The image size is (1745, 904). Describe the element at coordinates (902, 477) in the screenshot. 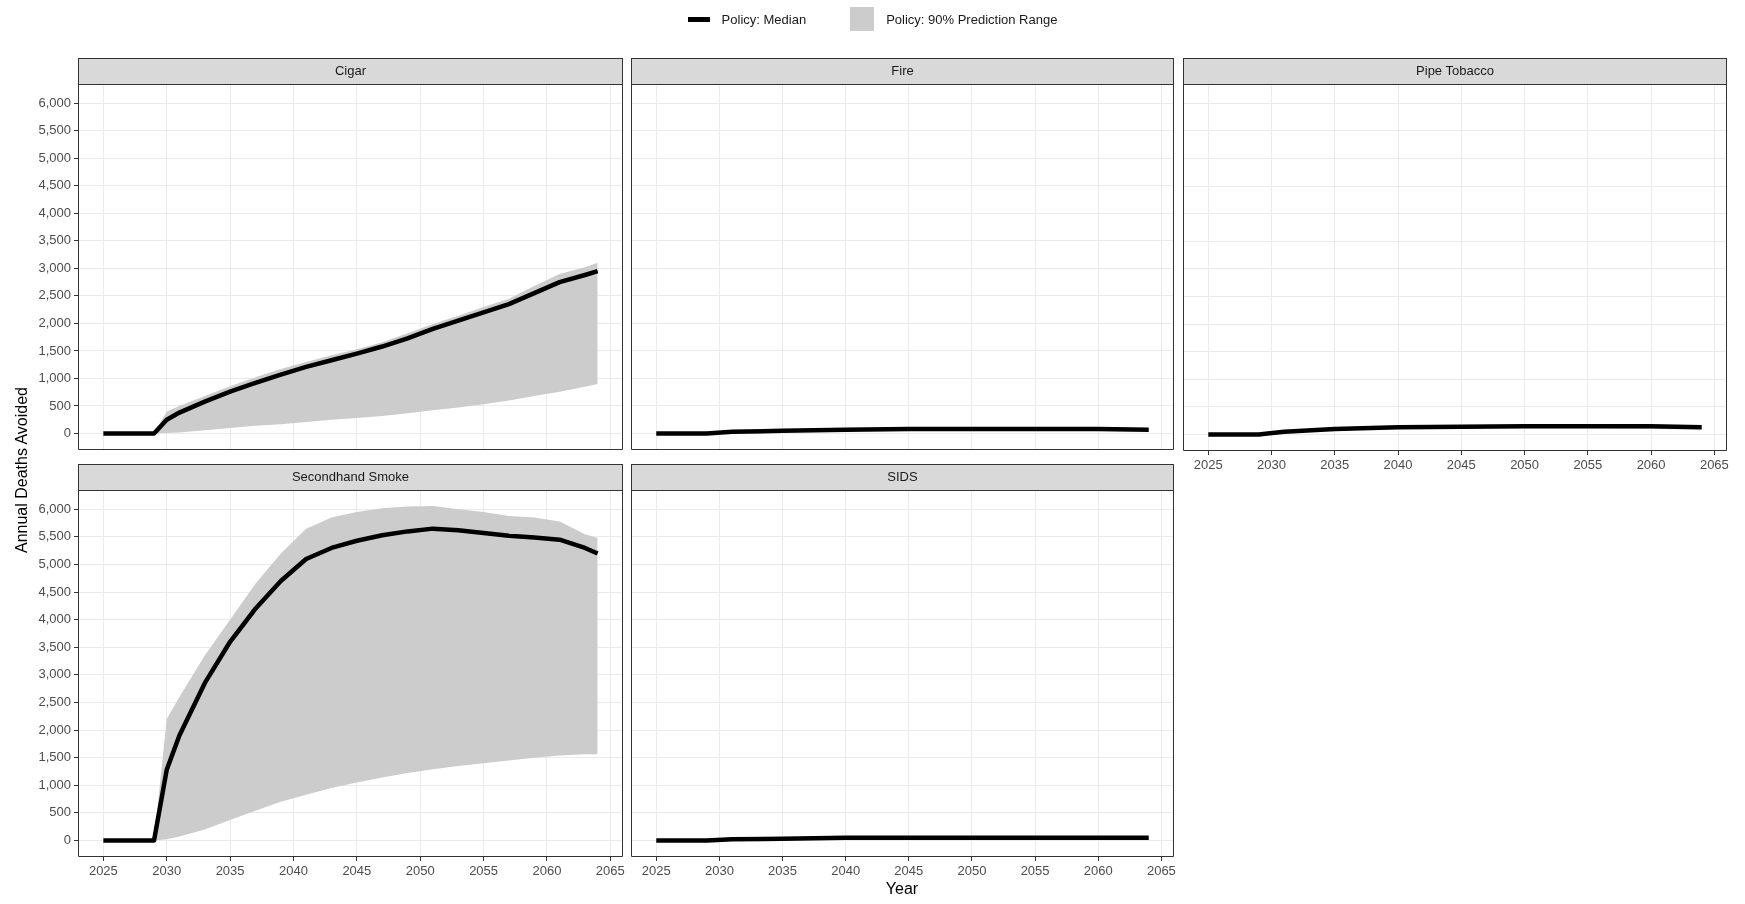

I see `chart-title: SIDS` at that location.